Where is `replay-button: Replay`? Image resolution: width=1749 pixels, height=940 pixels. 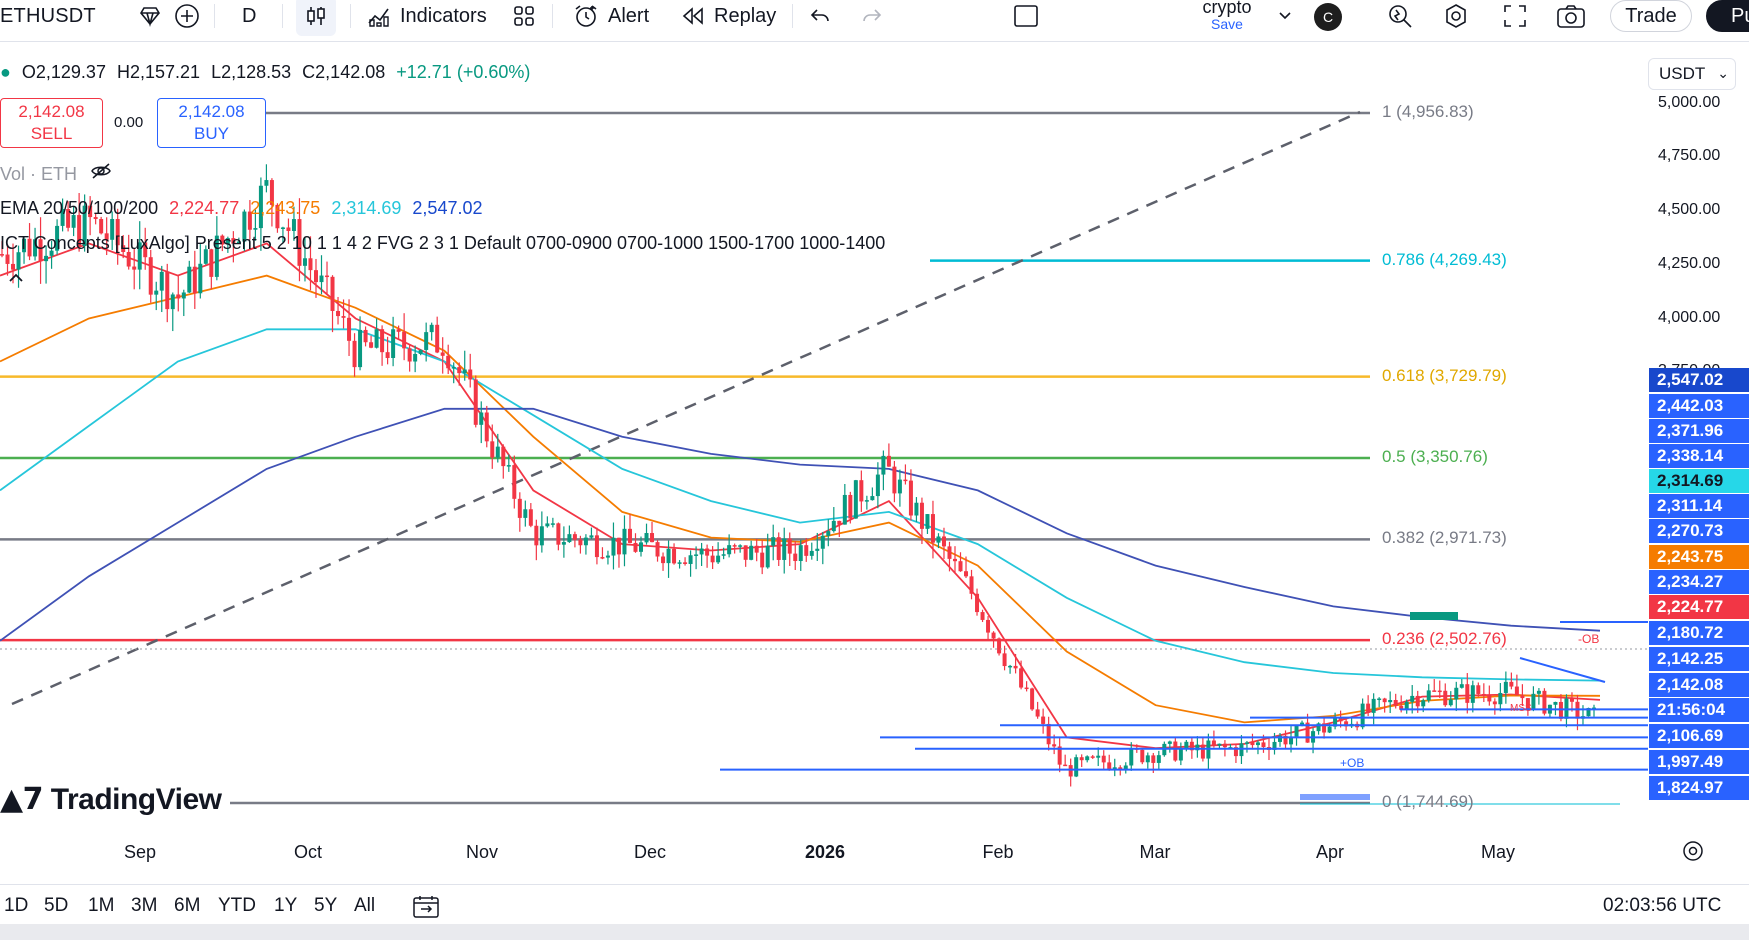
replay-button: Replay is located at coordinates (728, 16).